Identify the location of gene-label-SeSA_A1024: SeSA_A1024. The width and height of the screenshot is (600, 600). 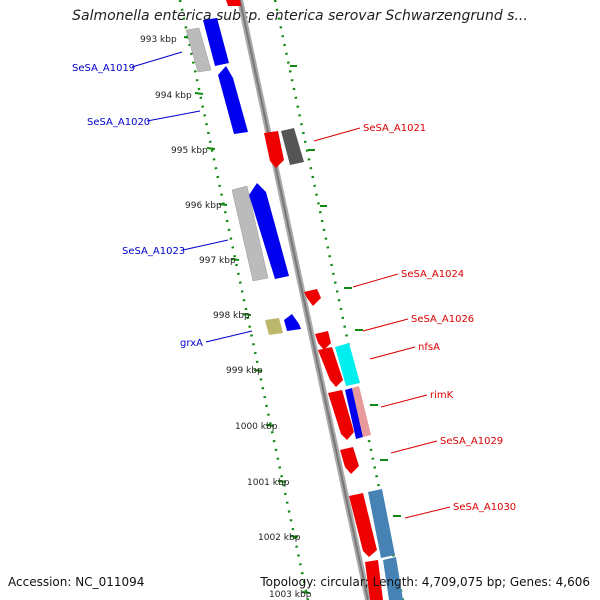
(432, 274).